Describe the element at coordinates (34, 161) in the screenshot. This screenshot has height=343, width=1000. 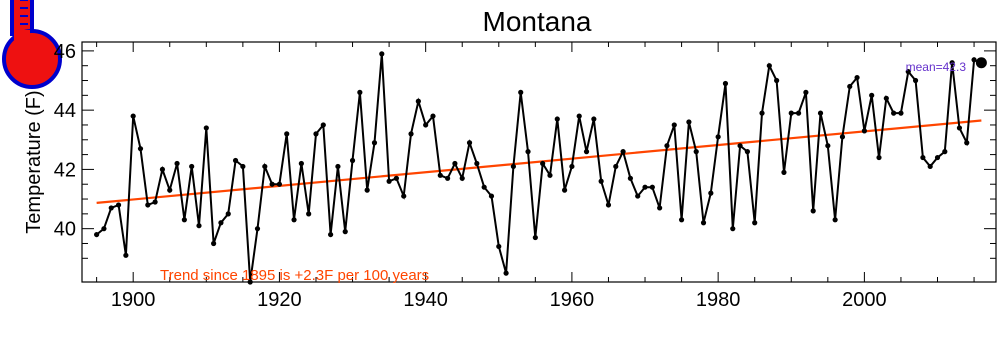
I see `y-axis-label: Temperature (F)` at that location.